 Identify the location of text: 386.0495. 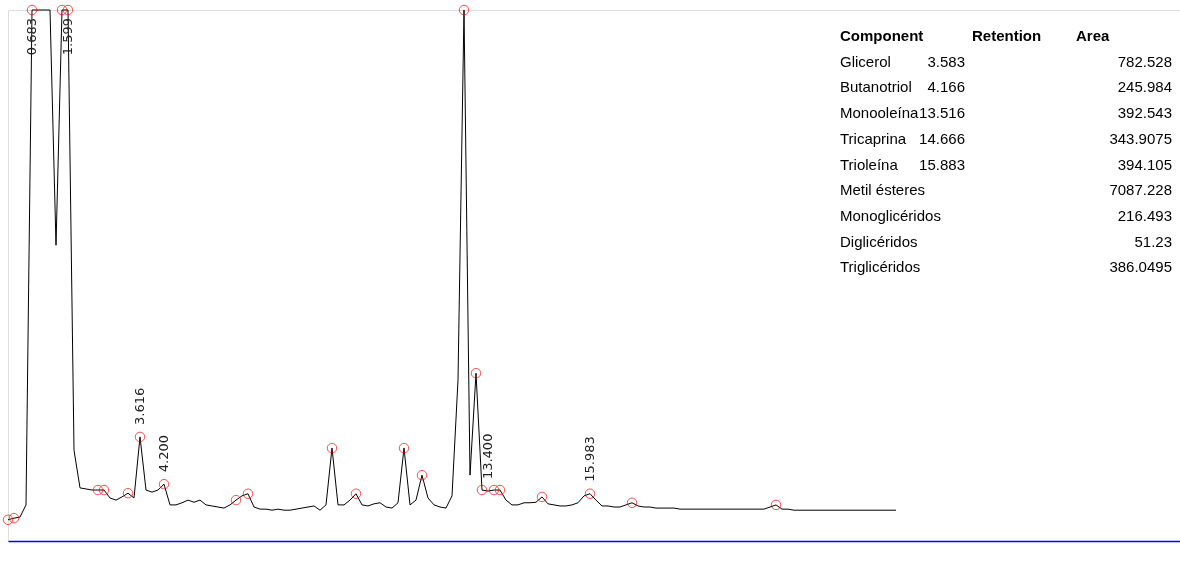
(1140, 267).